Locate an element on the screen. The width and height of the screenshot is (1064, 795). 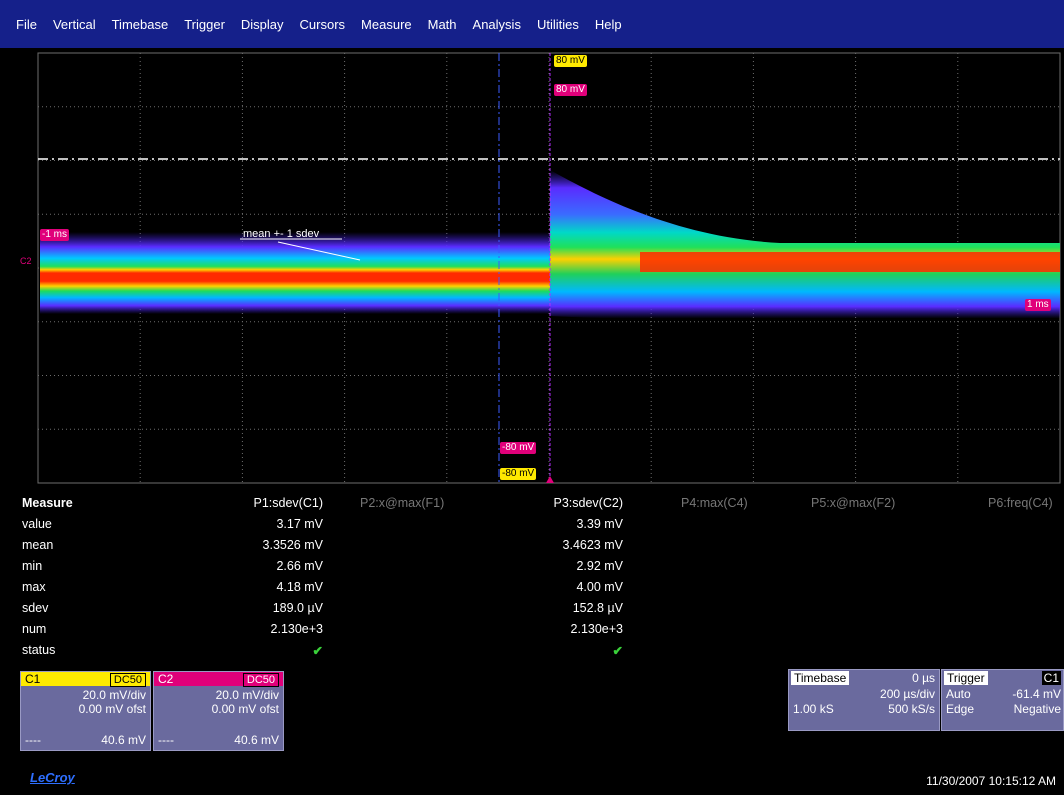
trigger-title: Trigger is located at coordinates (966, 678).